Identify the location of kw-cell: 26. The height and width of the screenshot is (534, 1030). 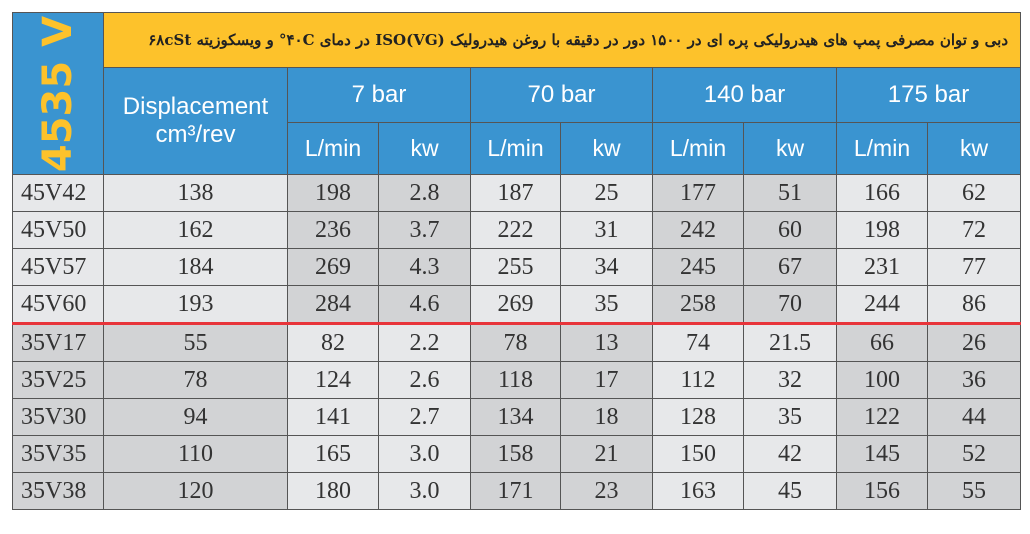
(974, 342).